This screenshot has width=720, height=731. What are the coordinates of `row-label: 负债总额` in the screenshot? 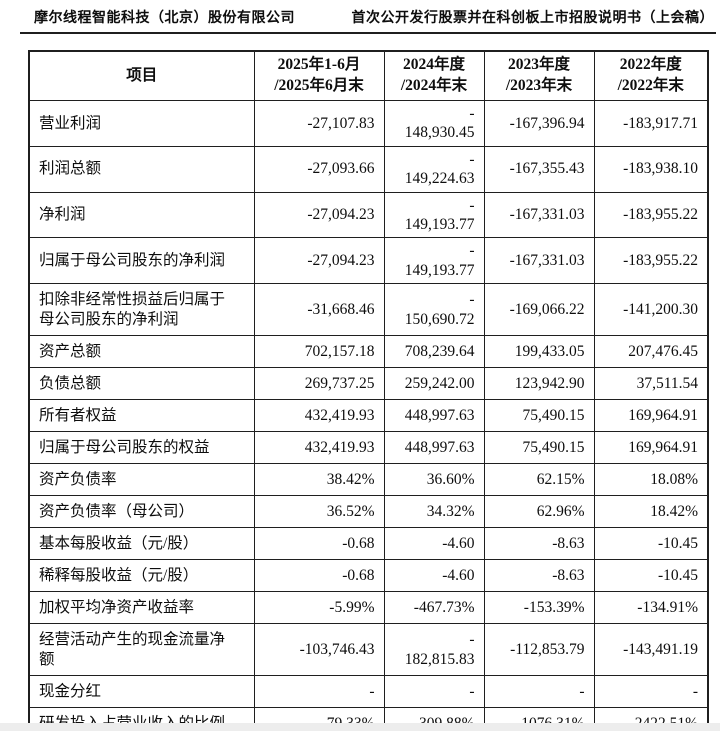 It's located at (141, 383).